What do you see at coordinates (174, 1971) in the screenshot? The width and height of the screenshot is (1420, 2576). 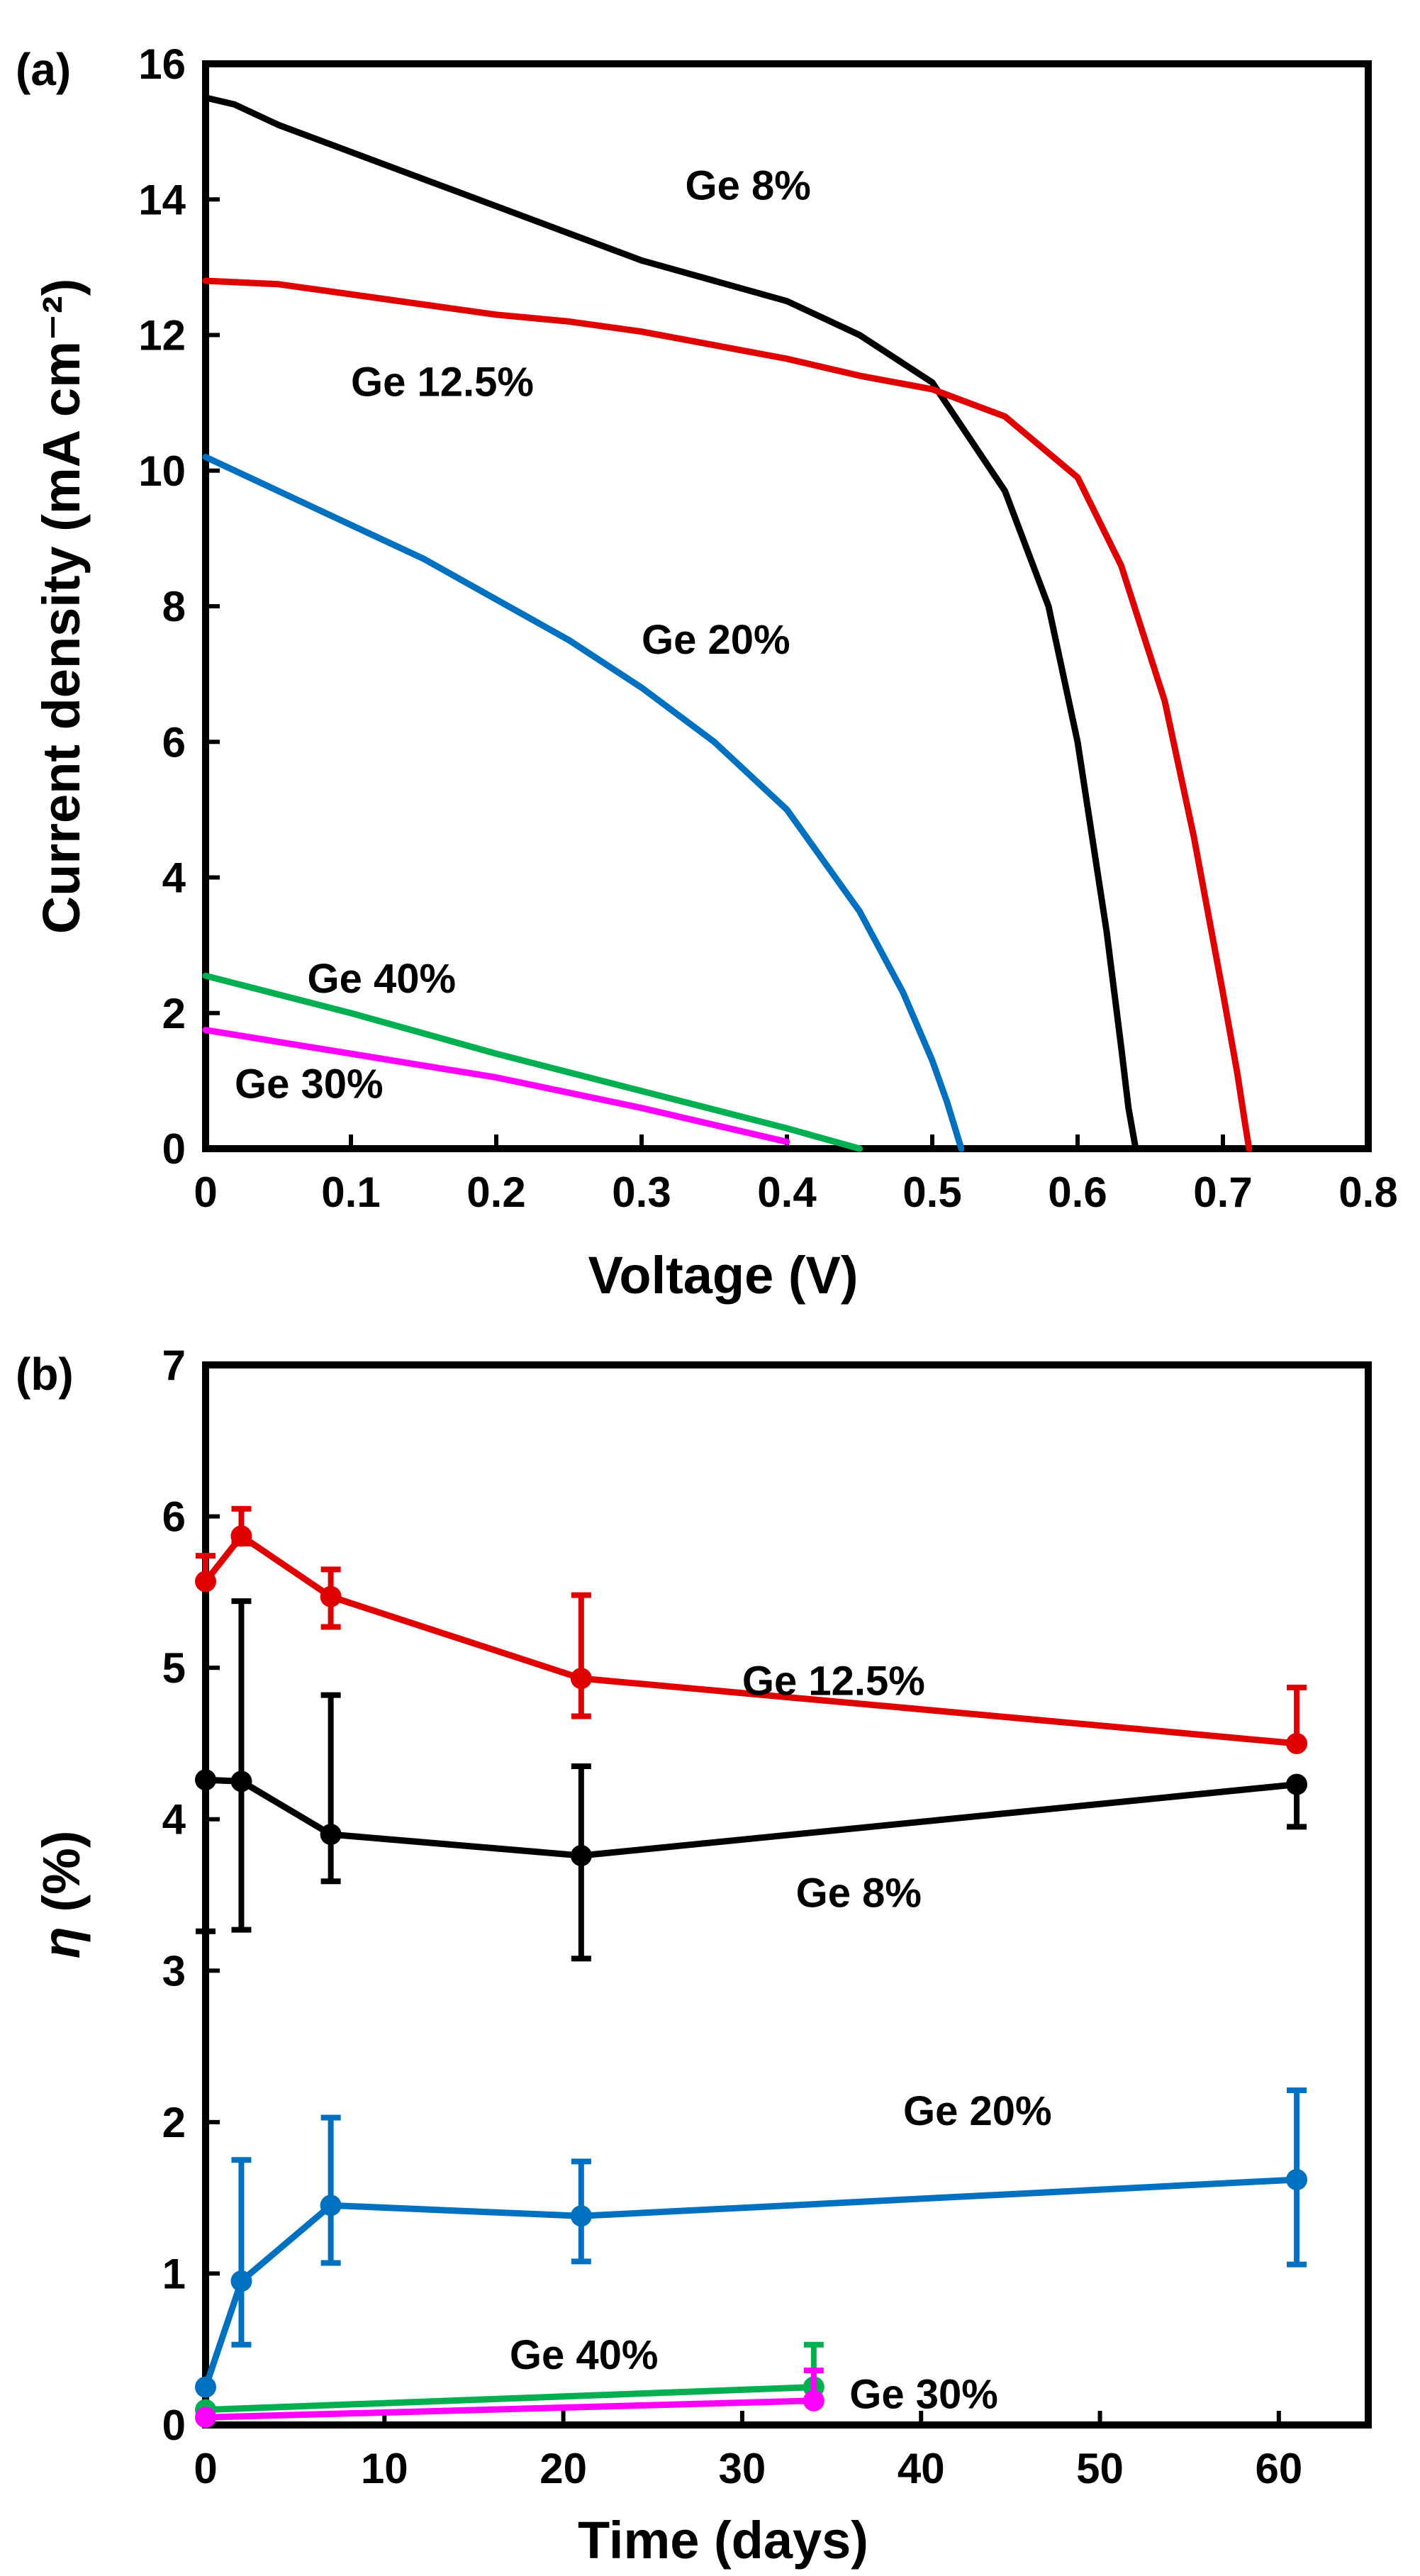 I see `y-tick-label-b: 3` at bounding box center [174, 1971].